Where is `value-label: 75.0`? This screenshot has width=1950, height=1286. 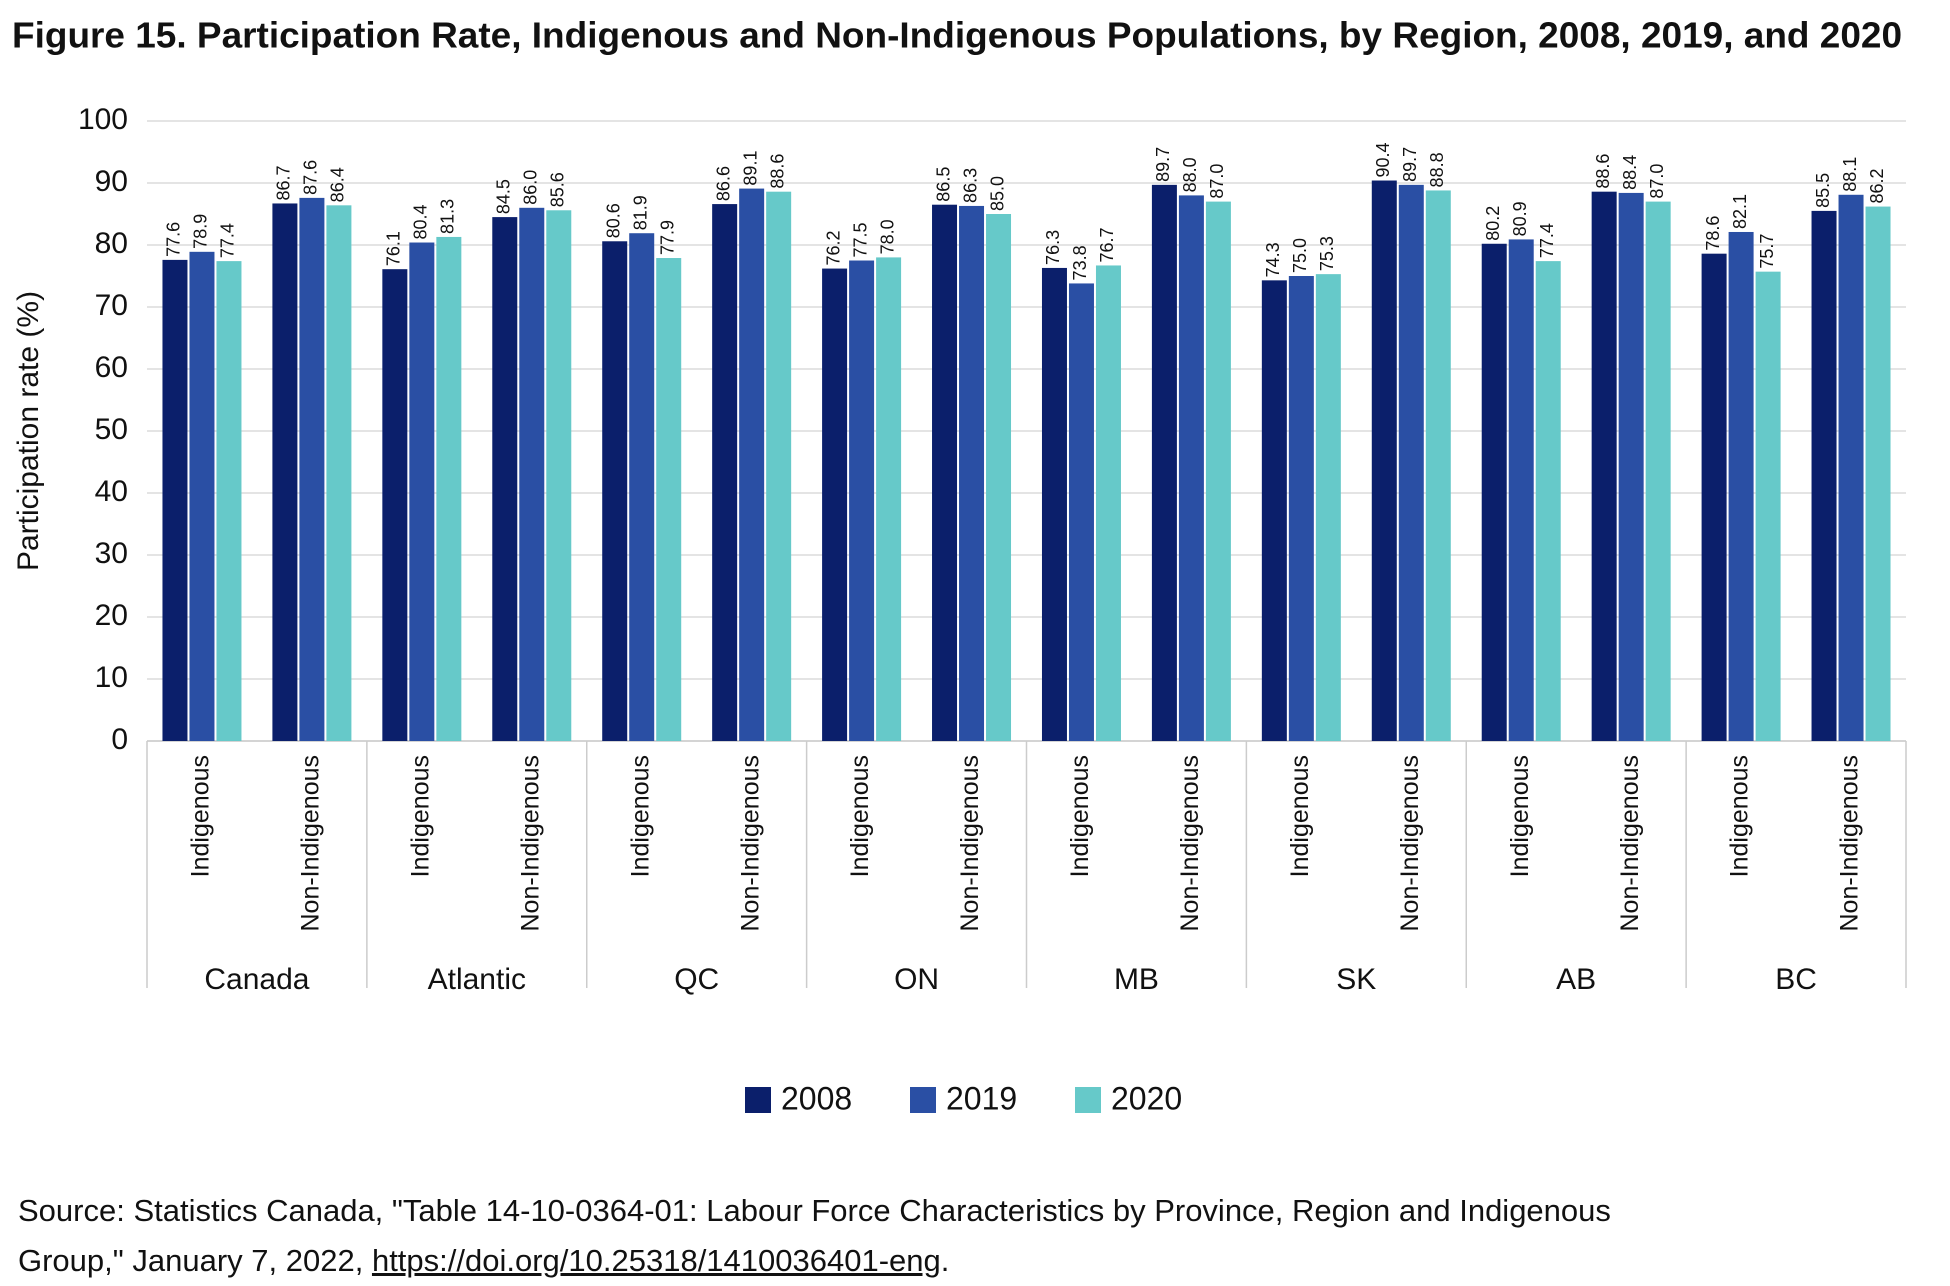
value-label: 75.0 is located at coordinates (1300, 255).